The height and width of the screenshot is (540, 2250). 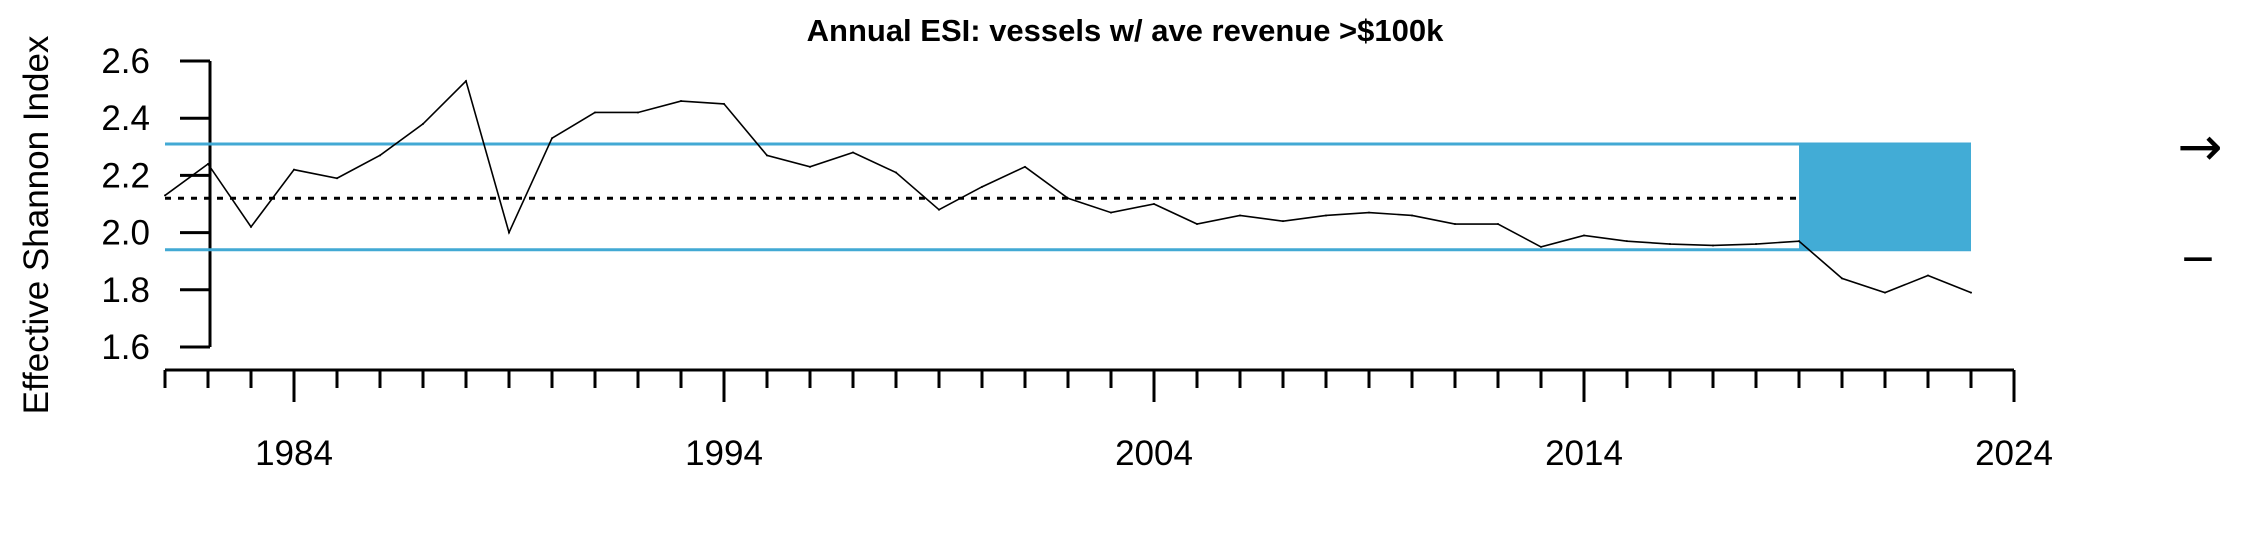 I want to click on recent-window, so click(x=1885, y=196).